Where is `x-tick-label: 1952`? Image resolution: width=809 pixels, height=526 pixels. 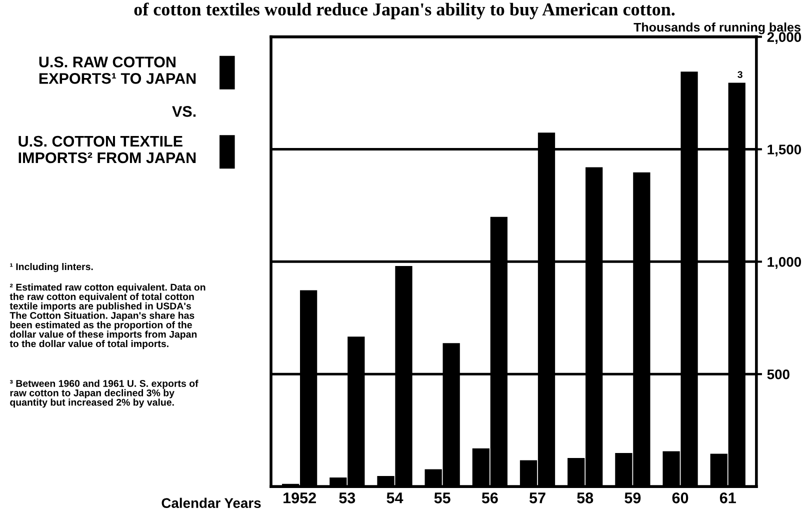
x-tick-label: 1952 is located at coordinates (300, 498).